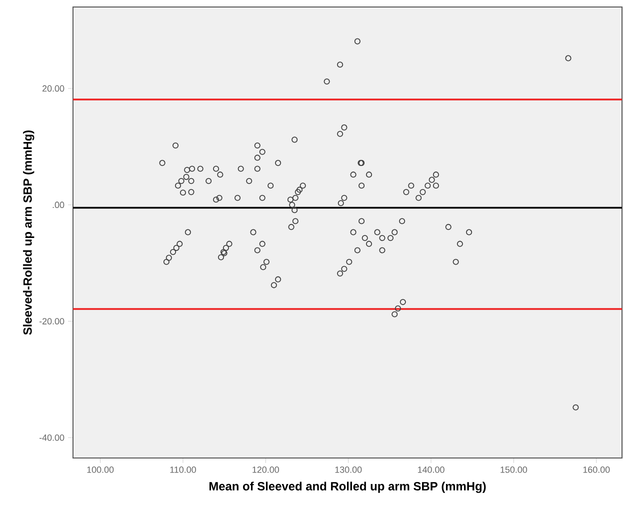 Image resolution: width=623 pixels, height=510 pixels. What do you see at coordinates (100, 469) in the screenshot?
I see `x-tick-label: 100.00` at bounding box center [100, 469].